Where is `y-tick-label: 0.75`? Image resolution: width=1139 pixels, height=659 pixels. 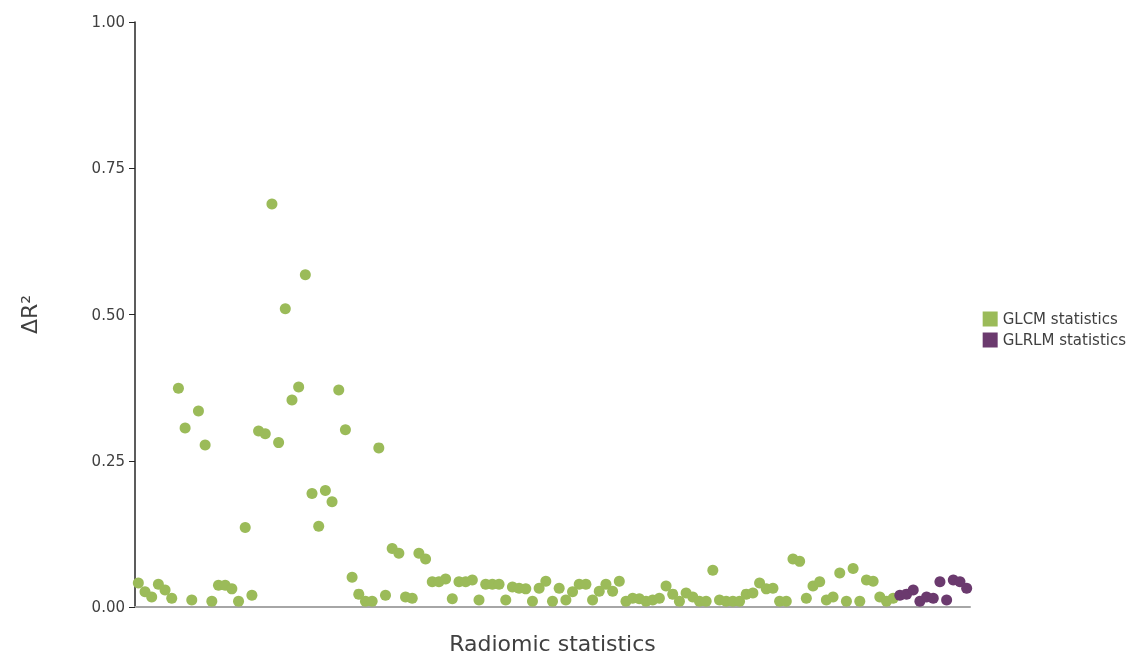 y-tick-label: 0.75 is located at coordinates (108, 168).